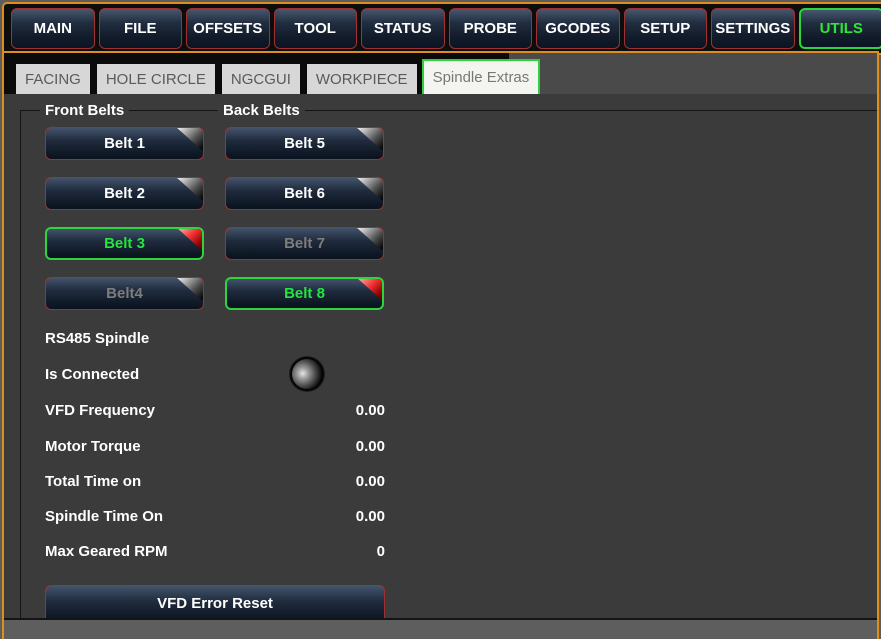 This screenshot has height=639, width=881. Describe the element at coordinates (307, 374) in the screenshot. I see `connection-led-indicator` at that location.